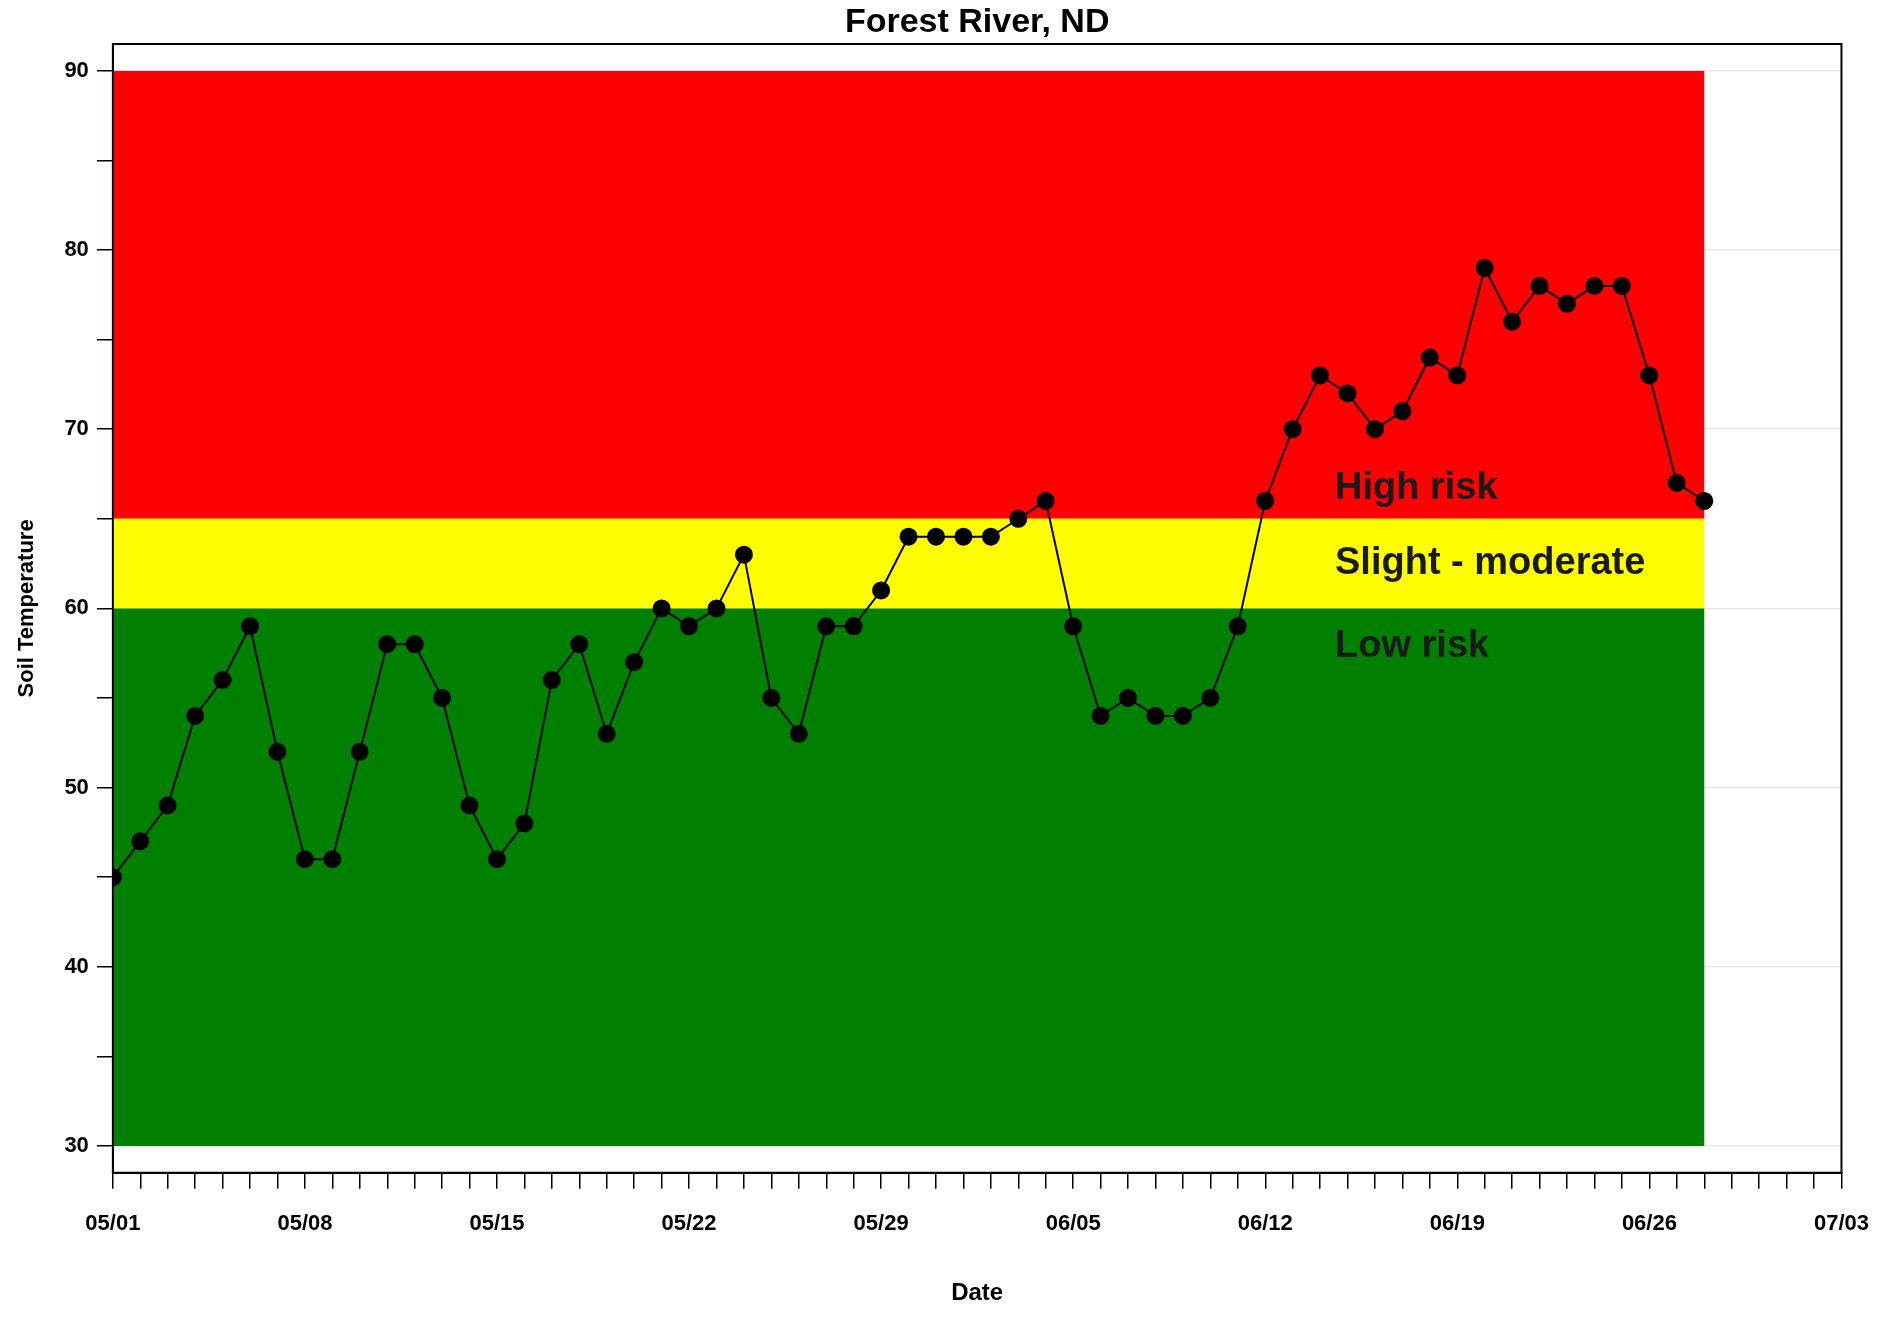 The height and width of the screenshot is (1322, 1891). What do you see at coordinates (113, 1223) in the screenshot?
I see `x-tick-label: 05/01` at bounding box center [113, 1223].